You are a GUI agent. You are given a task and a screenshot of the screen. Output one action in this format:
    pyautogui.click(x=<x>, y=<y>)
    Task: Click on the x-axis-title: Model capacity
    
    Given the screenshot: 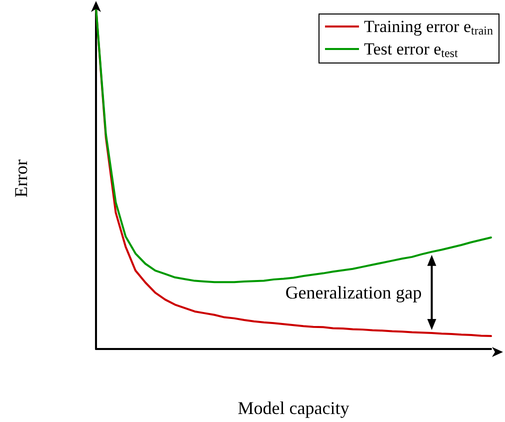 What is the action you would take?
    pyautogui.click(x=294, y=408)
    